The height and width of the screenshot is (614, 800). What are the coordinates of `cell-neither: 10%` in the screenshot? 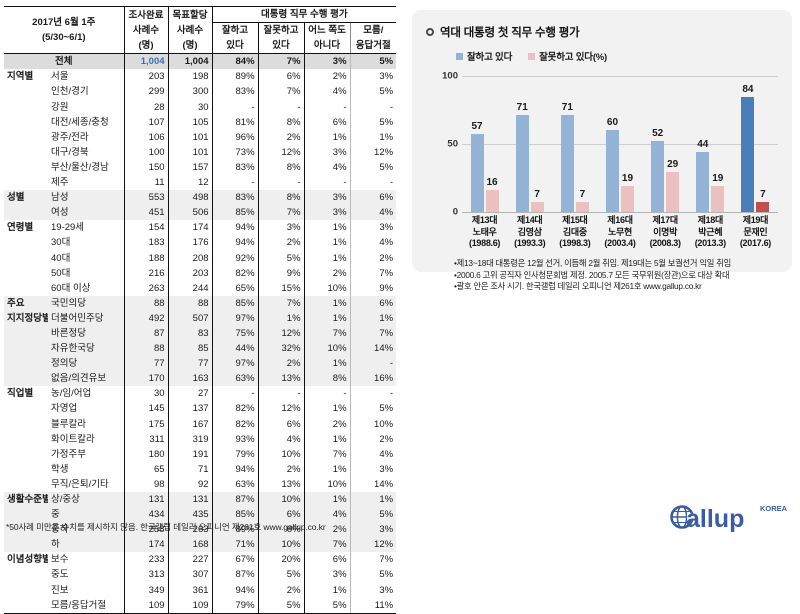 It's located at (327, 484).